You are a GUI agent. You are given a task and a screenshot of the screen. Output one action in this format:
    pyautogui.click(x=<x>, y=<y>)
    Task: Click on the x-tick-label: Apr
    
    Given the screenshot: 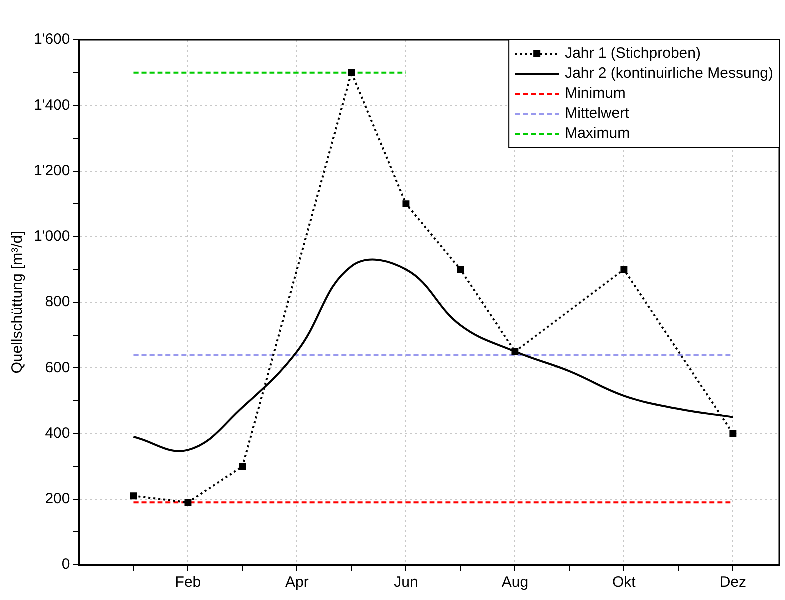 What is the action you would take?
    pyautogui.click(x=297, y=583)
    